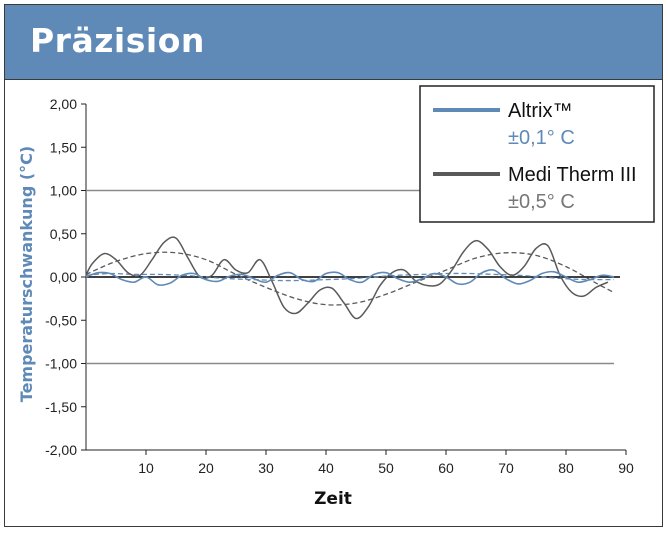  Describe the element at coordinates (540, 111) in the screenshot. I see `legend-entry-name: Altrix™` at that location.